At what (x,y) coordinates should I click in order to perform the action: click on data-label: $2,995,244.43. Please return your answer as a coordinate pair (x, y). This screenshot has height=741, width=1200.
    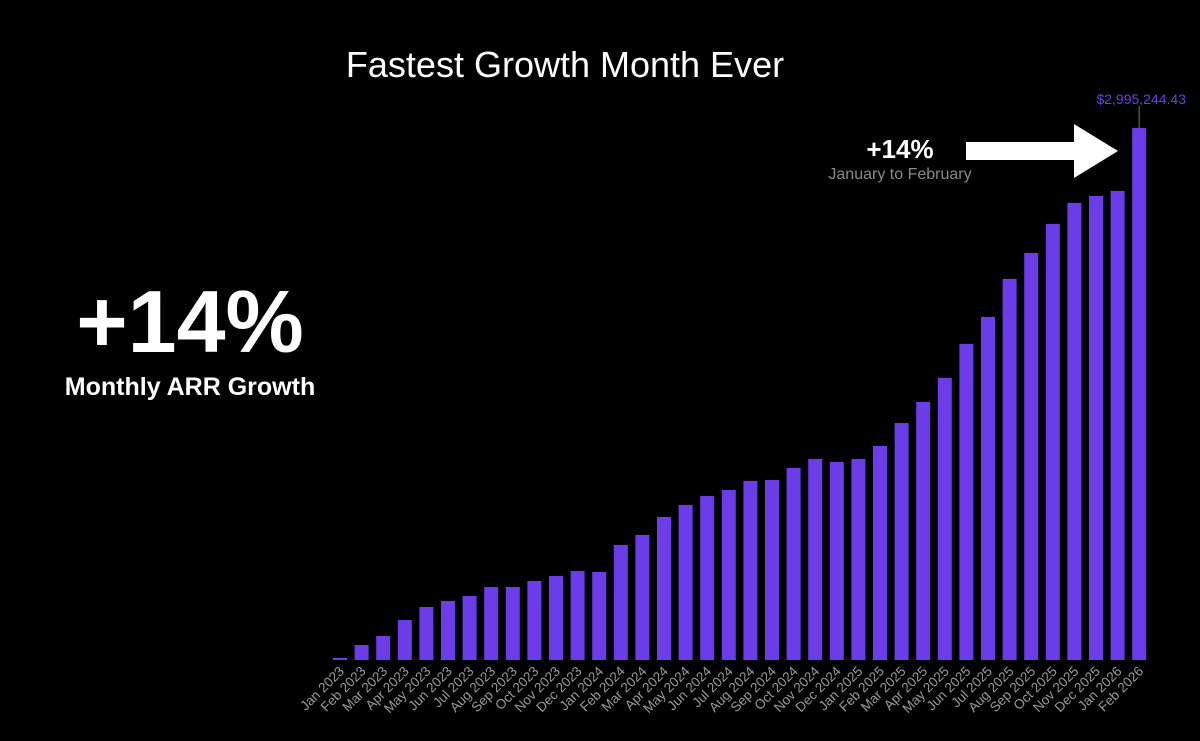
    Looking at the image, I should click on (1141, 99).